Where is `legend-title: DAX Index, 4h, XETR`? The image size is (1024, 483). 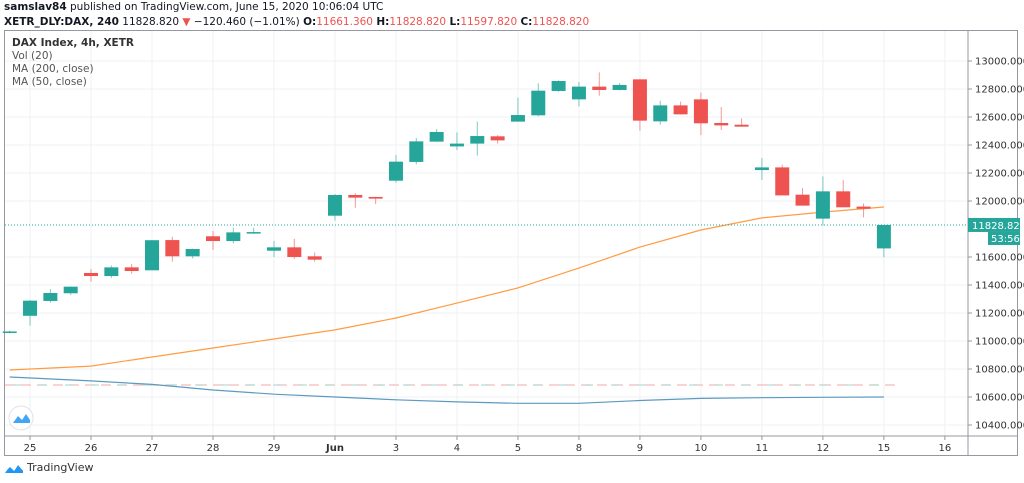
legend-title: DAX Index, 4h, XETR is located at coordinates (73, 43).